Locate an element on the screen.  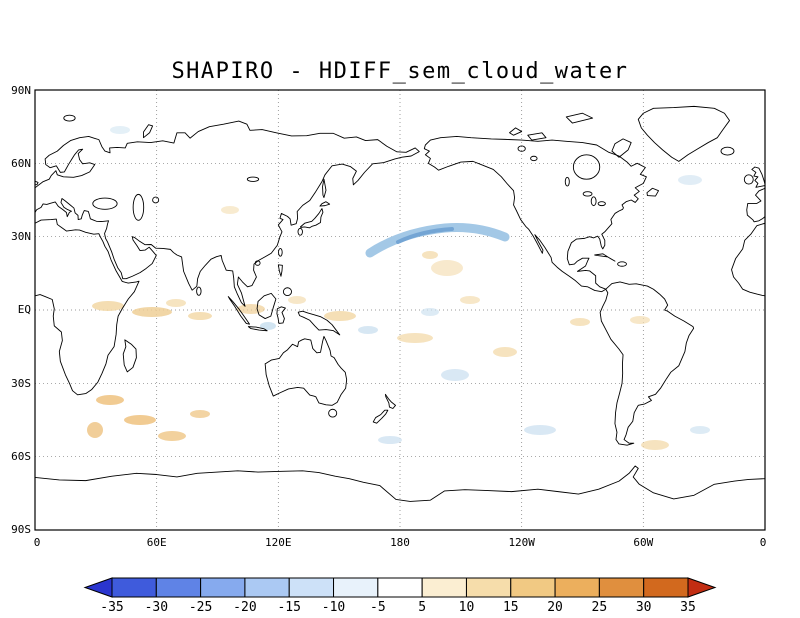
lat-tick-label: 30S is located at coordinates (21, 383).